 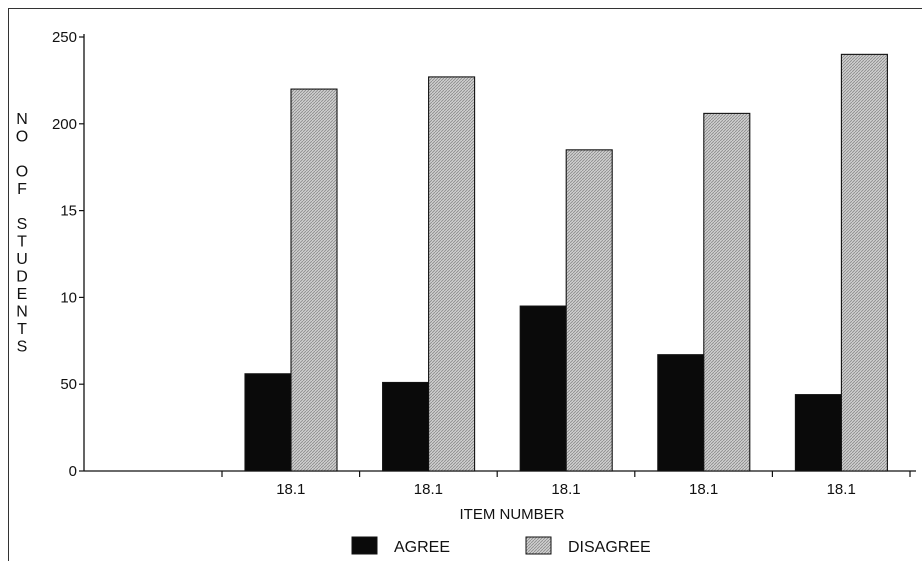 What do you see at coordinates (64, 37) in the screenshot?
I see `y-tick-label: 250` at bounding box center [64, 37].